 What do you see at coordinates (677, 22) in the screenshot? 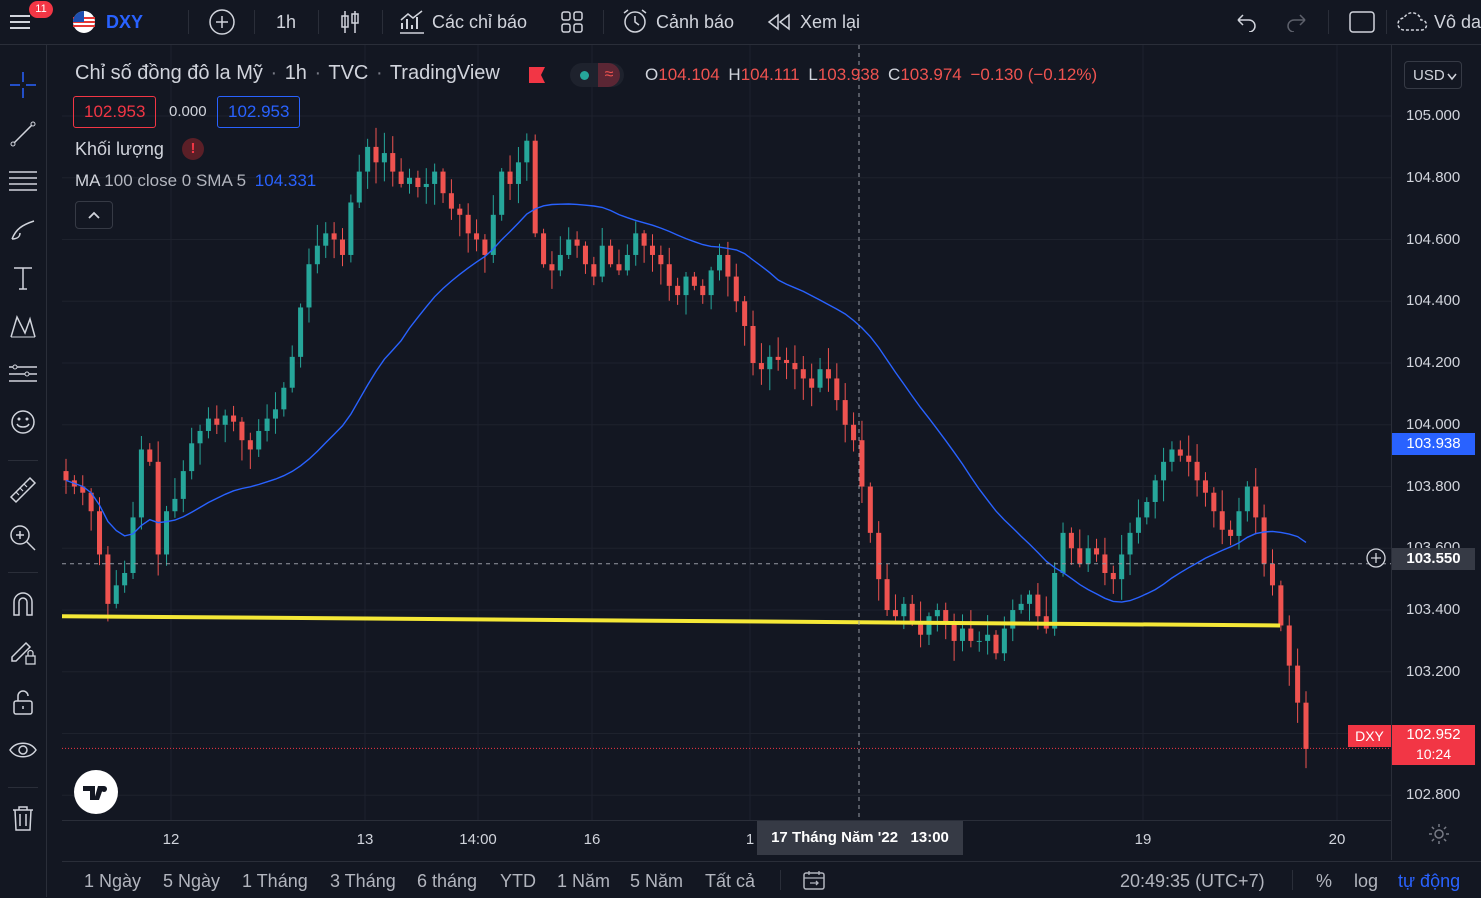
I see `alert-button: Cảnh báo` at bounding box center [677, 22].